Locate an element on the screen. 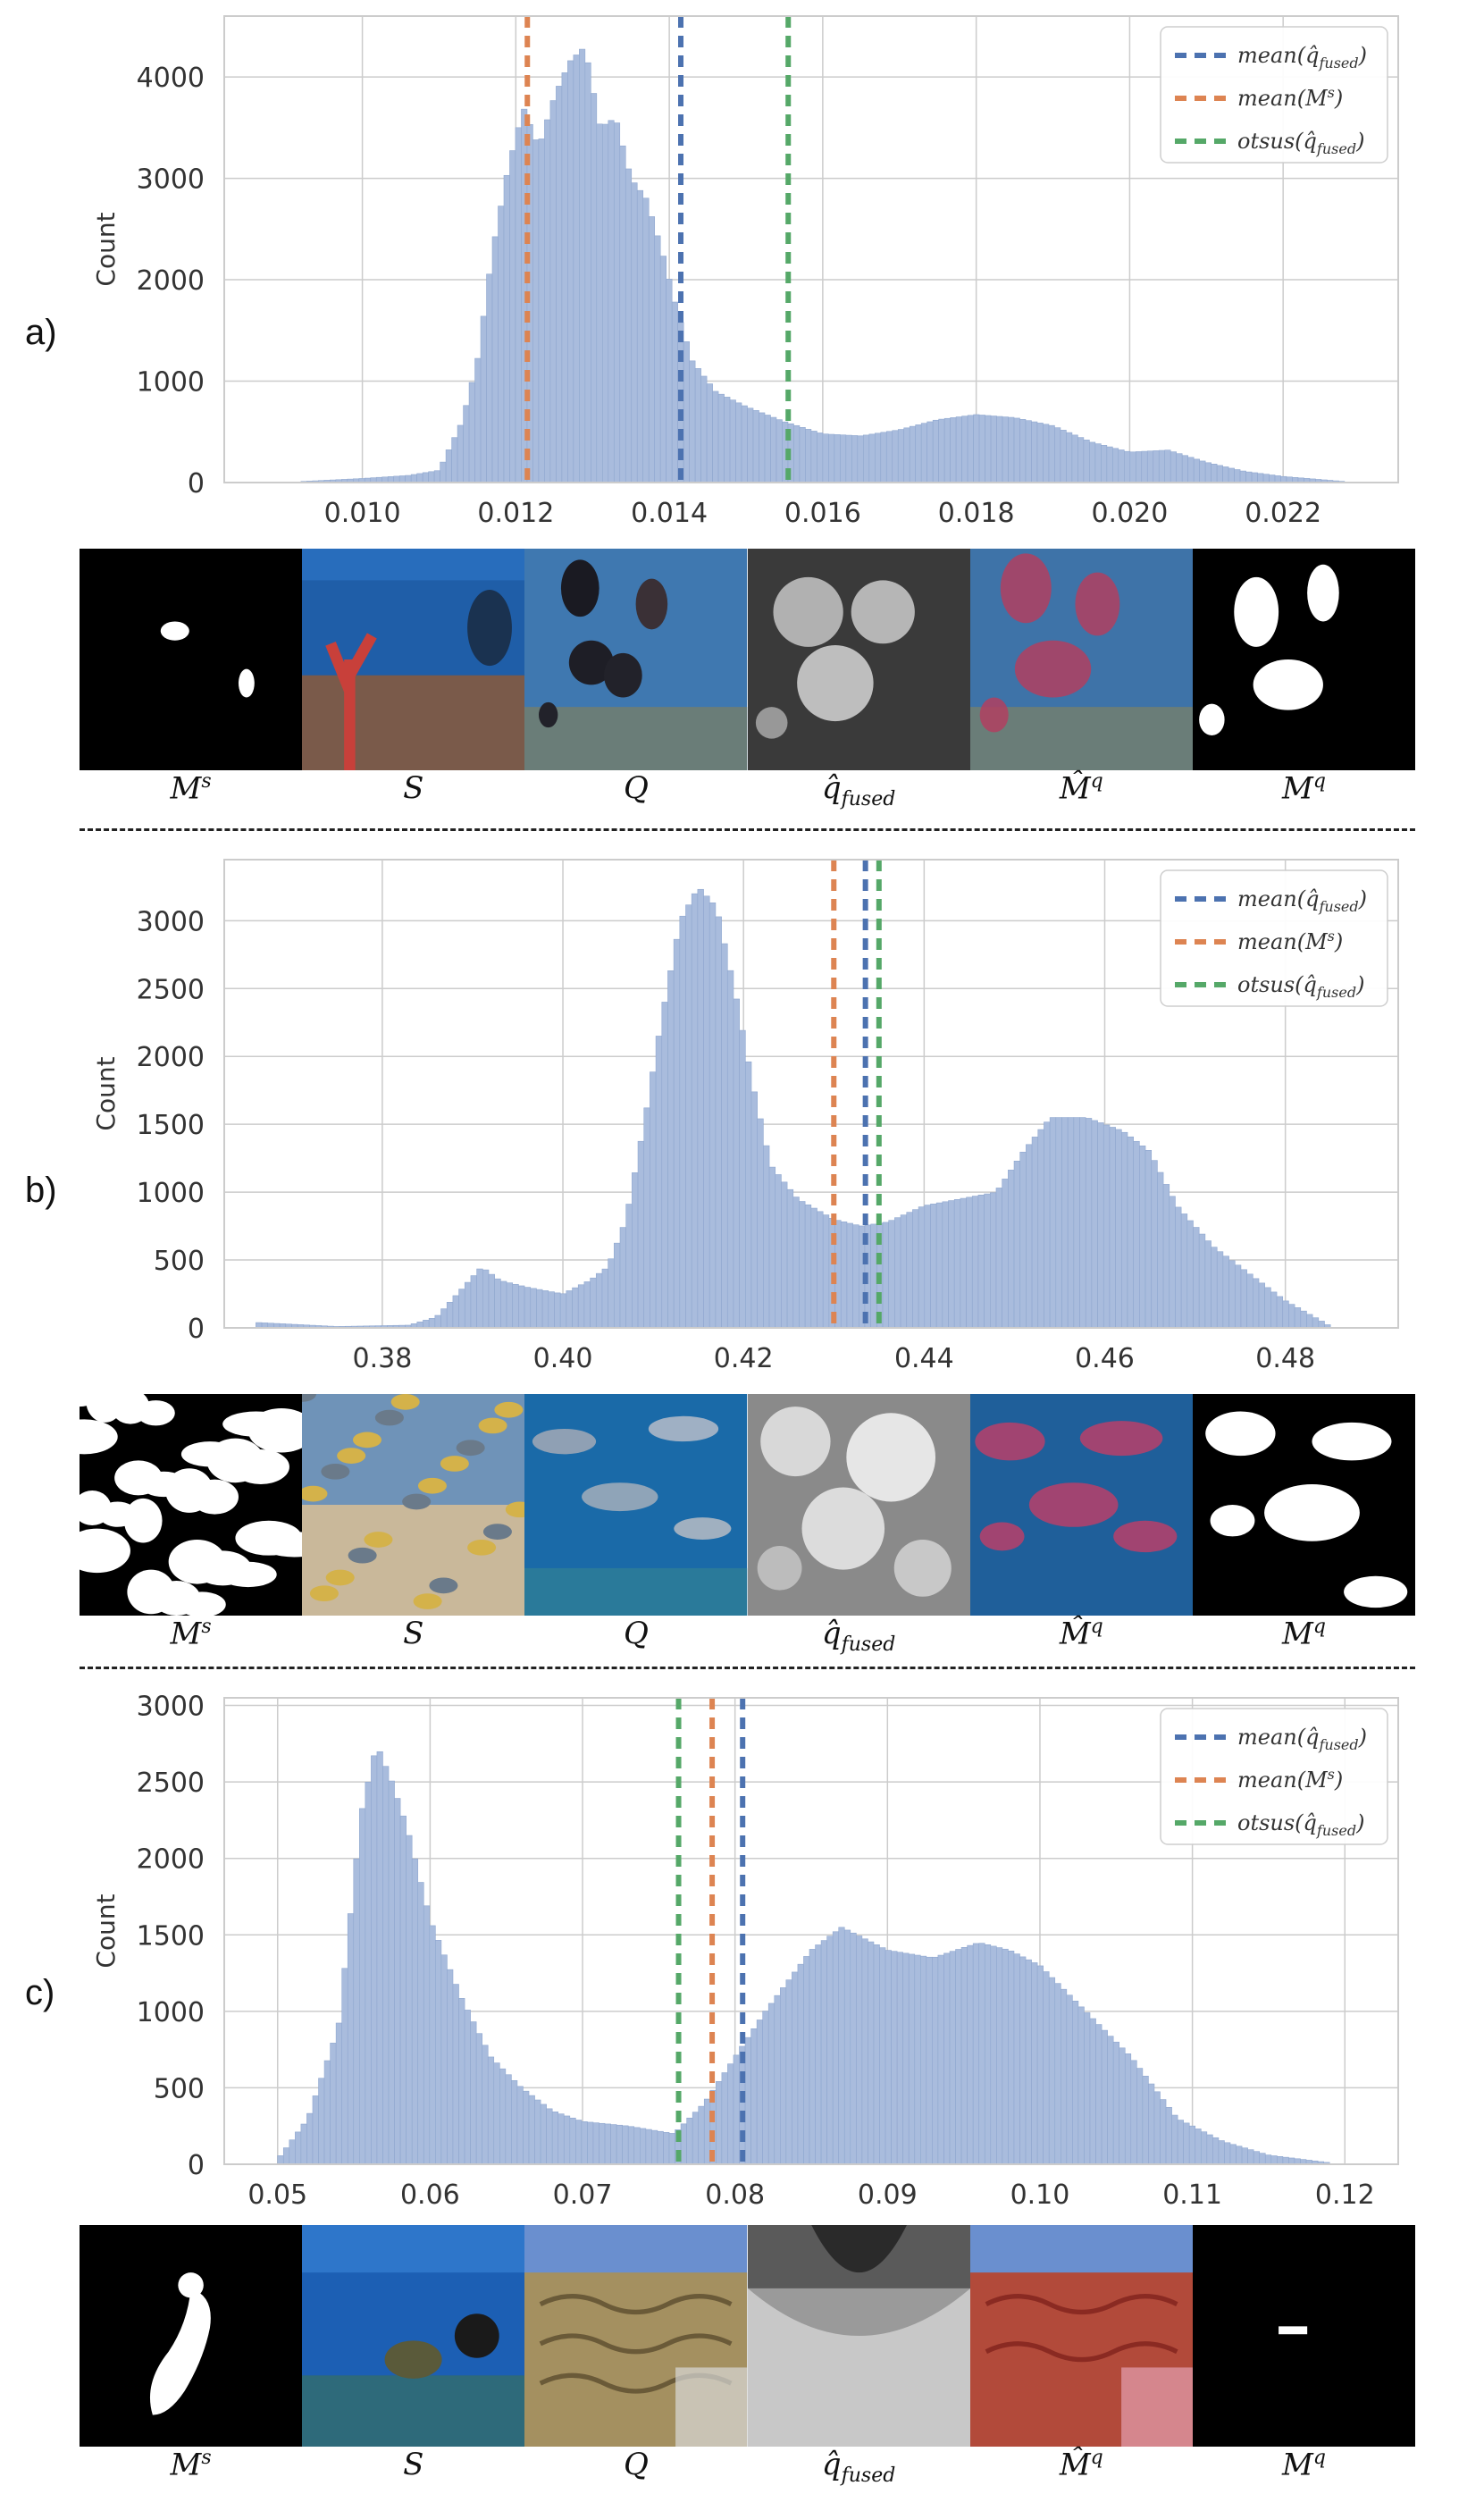  image-caption: Ms is located at coordinates (191, 788).